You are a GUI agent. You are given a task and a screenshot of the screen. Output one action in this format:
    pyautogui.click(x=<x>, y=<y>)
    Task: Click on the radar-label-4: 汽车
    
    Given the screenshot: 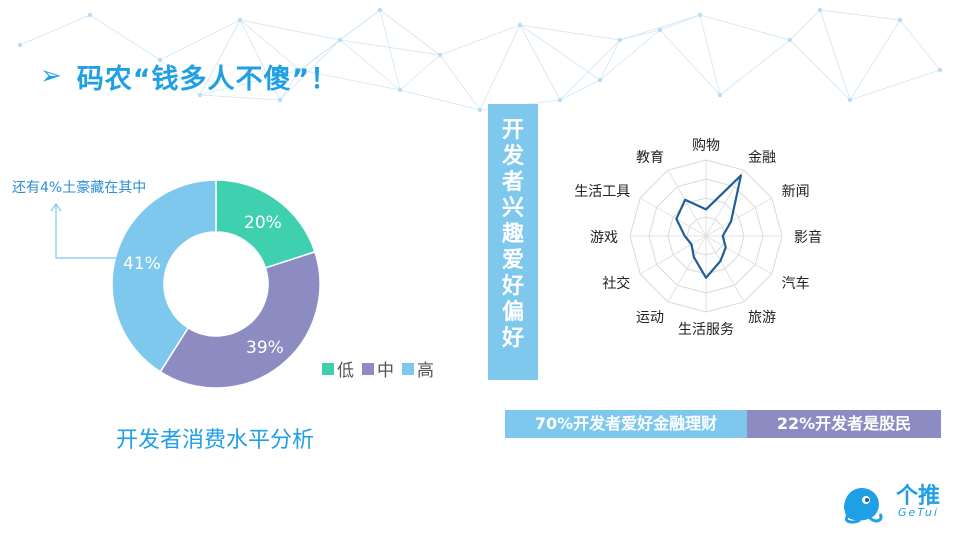 What is the action you would take?
    pyautogui.click(x=795, y=284)
    